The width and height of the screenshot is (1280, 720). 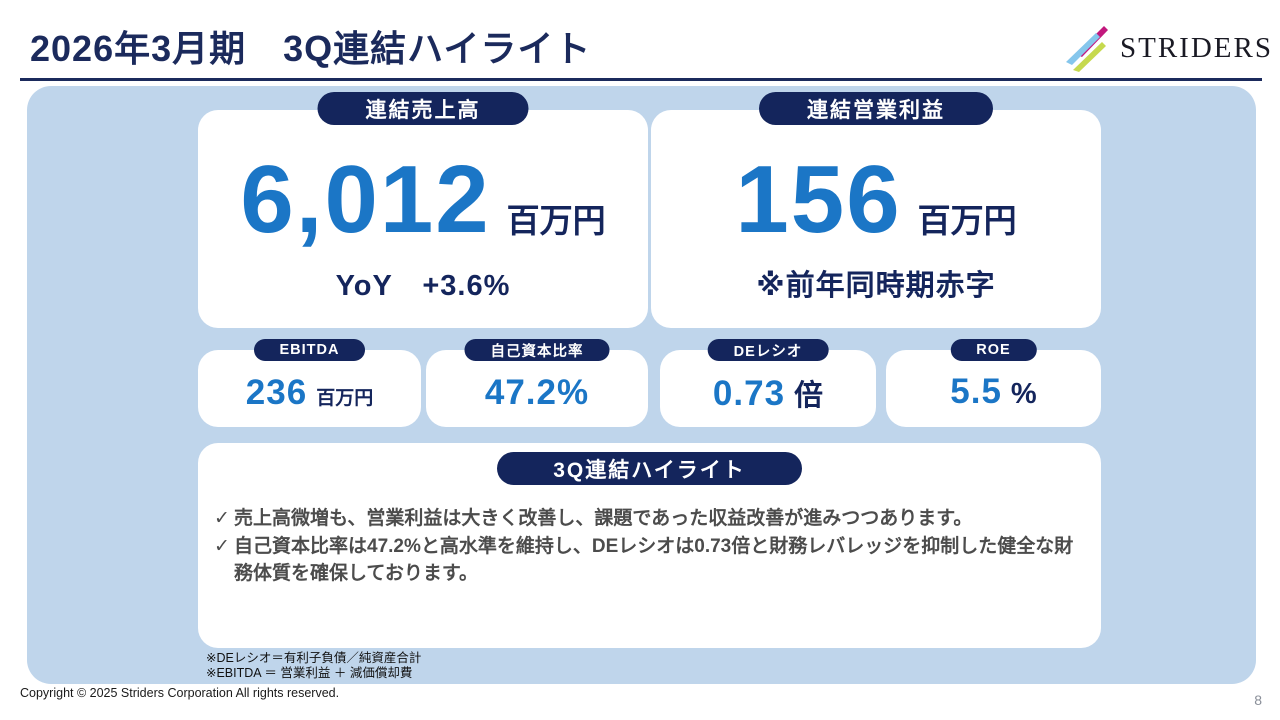 I want to click on striders-logo: STRIDERS, so click(x=1166, y=49).